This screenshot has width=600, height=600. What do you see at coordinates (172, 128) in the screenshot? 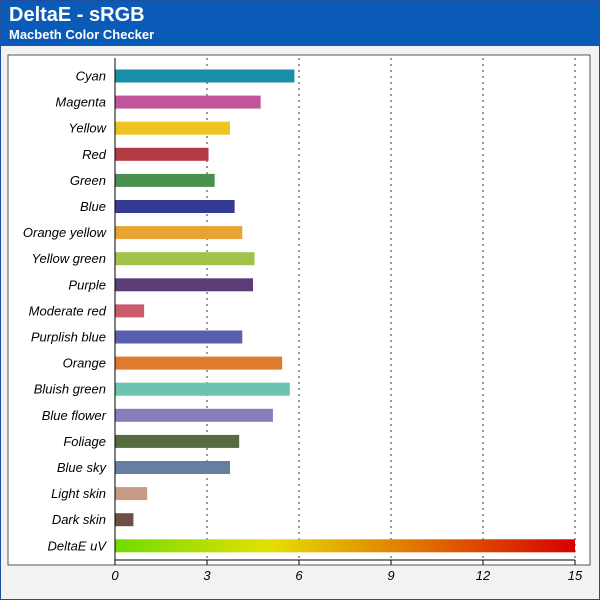
I see `bar-yellow` at bounding box center [172, 128].